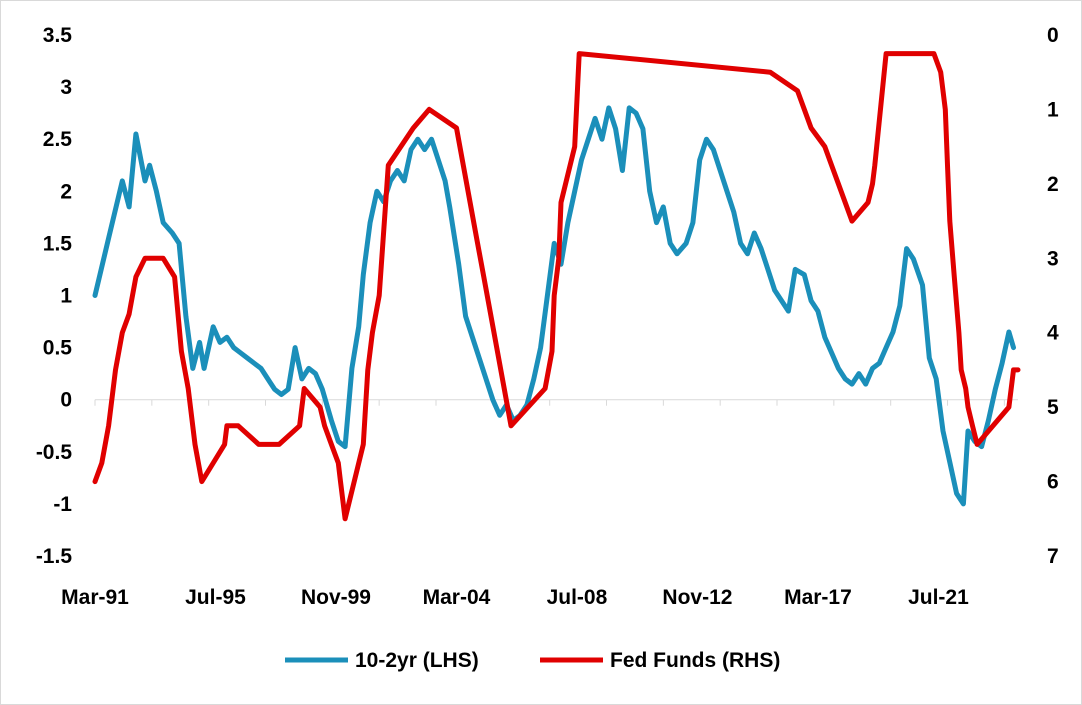 This screenshot has width=1082, height=705. What do you see at coordinates (556, 402) in the screenshot?
I see `axes` at bounding box center [556, 402].